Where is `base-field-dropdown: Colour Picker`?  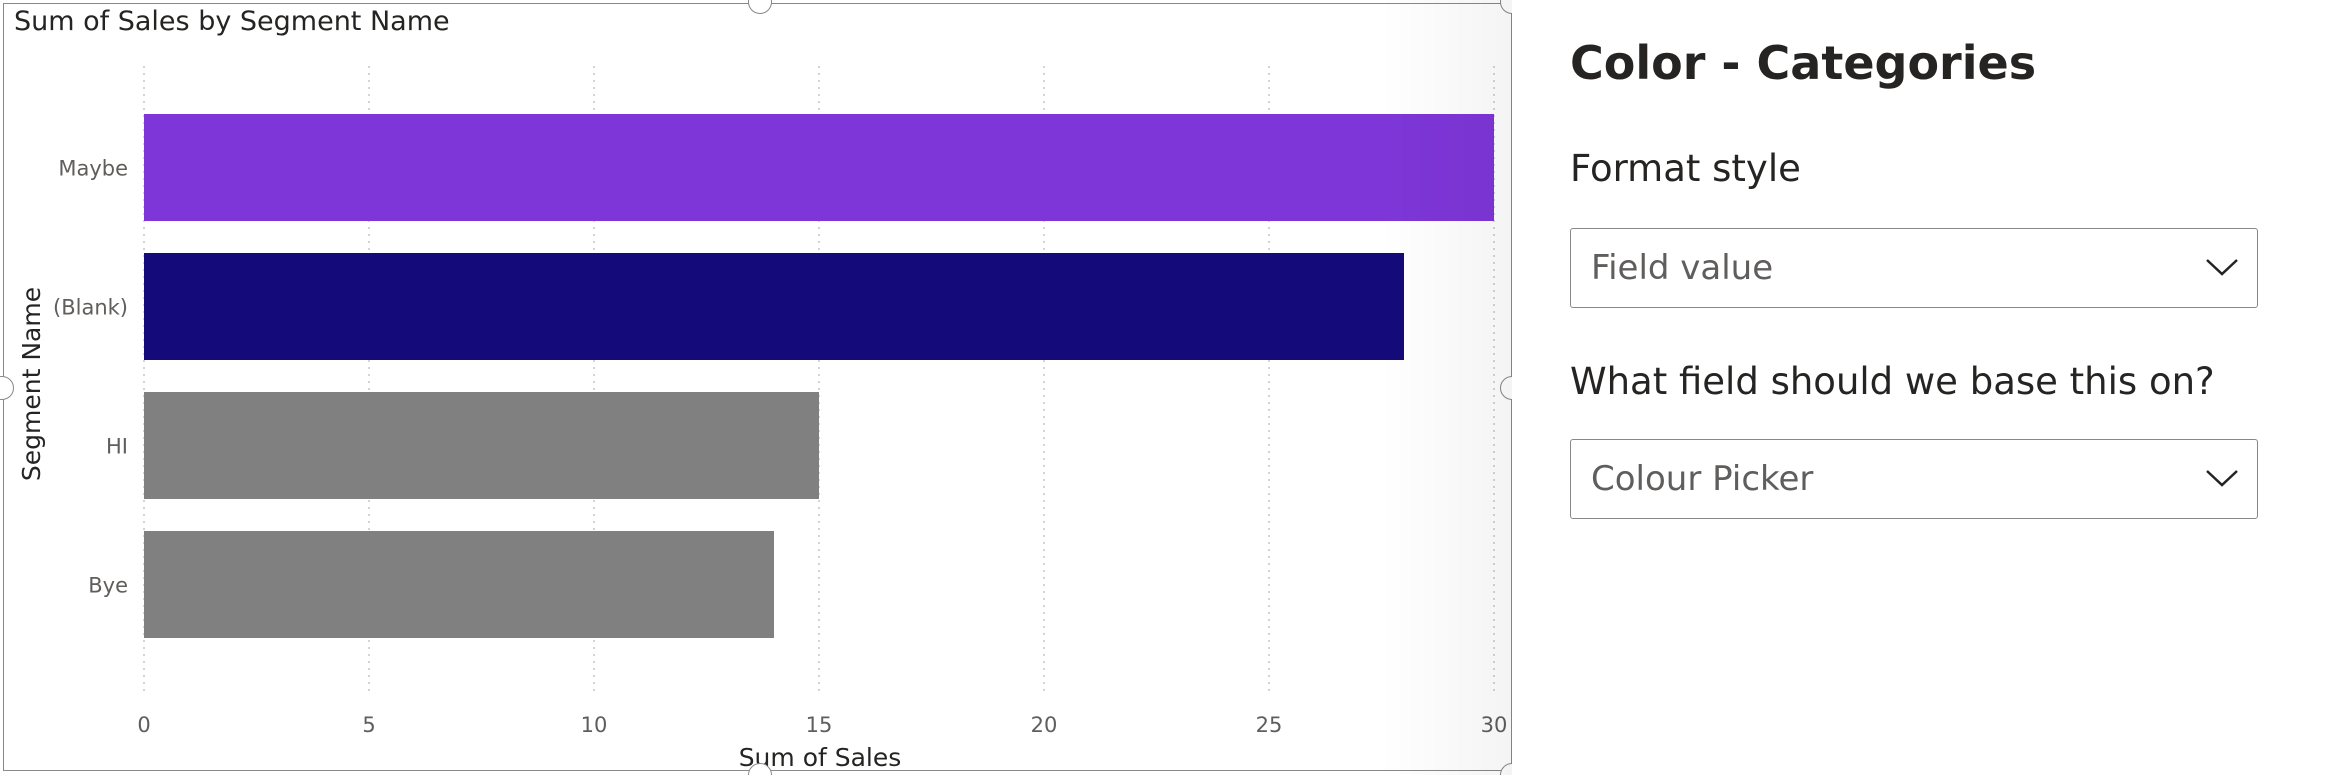 base-field-dropdown: Colour Picker is located at coordinates (1914, 479).